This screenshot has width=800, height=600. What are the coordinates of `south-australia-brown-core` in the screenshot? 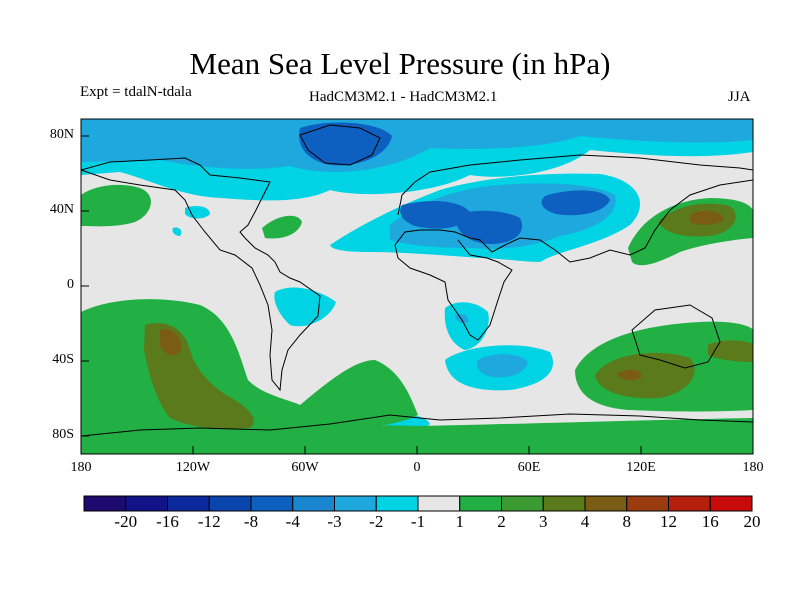 It's located at (629, 375).